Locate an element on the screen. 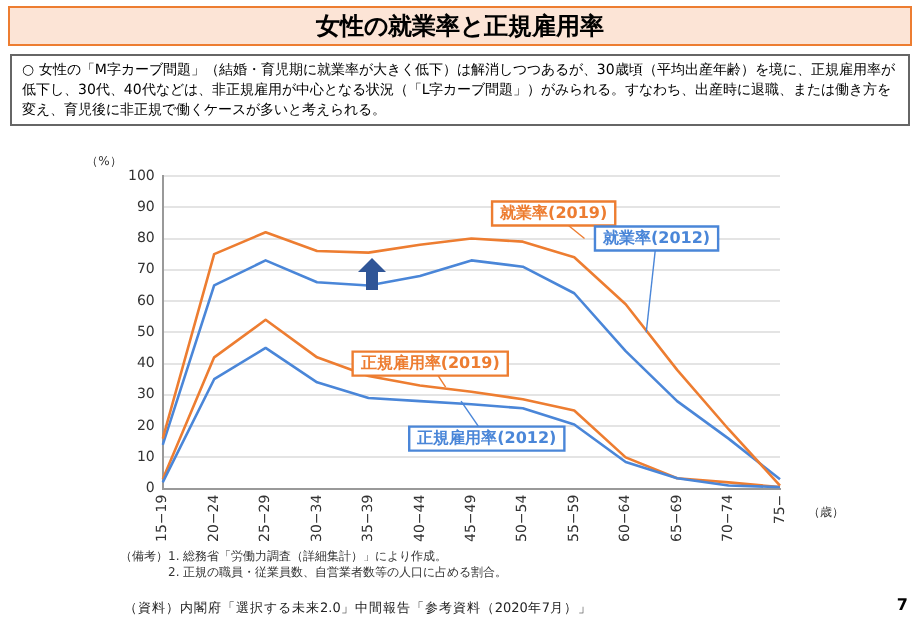 The image size is (924, 640). series-label: 就業率(2019) is located at coordinates (553, 211).